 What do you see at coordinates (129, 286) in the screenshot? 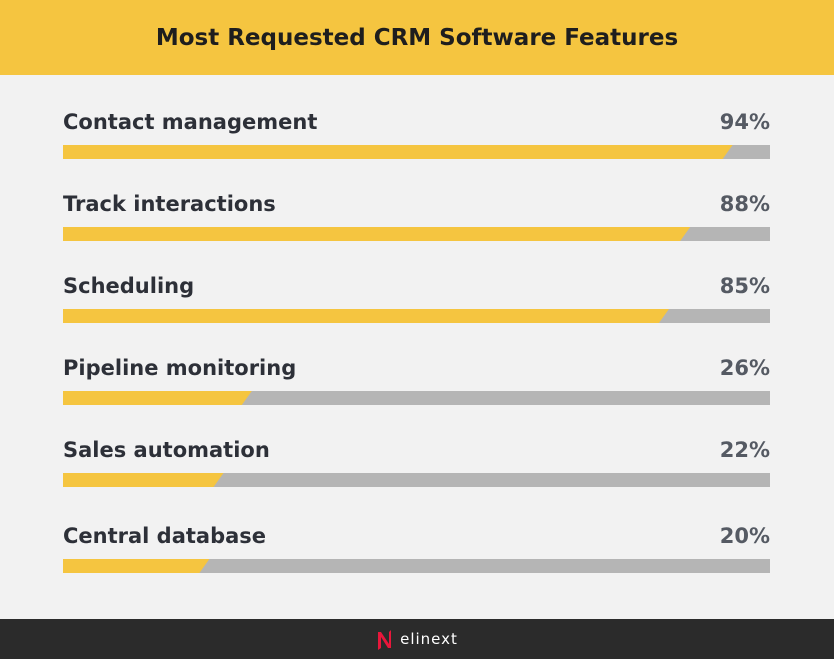
I see `category-label: Scheduling` at bounding box center [129, 286].